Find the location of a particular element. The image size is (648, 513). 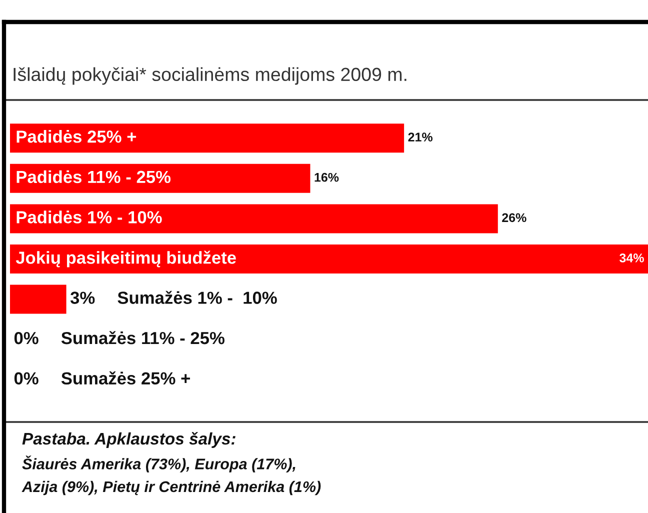

data-label: 34% is located at coordinates (632, 258).